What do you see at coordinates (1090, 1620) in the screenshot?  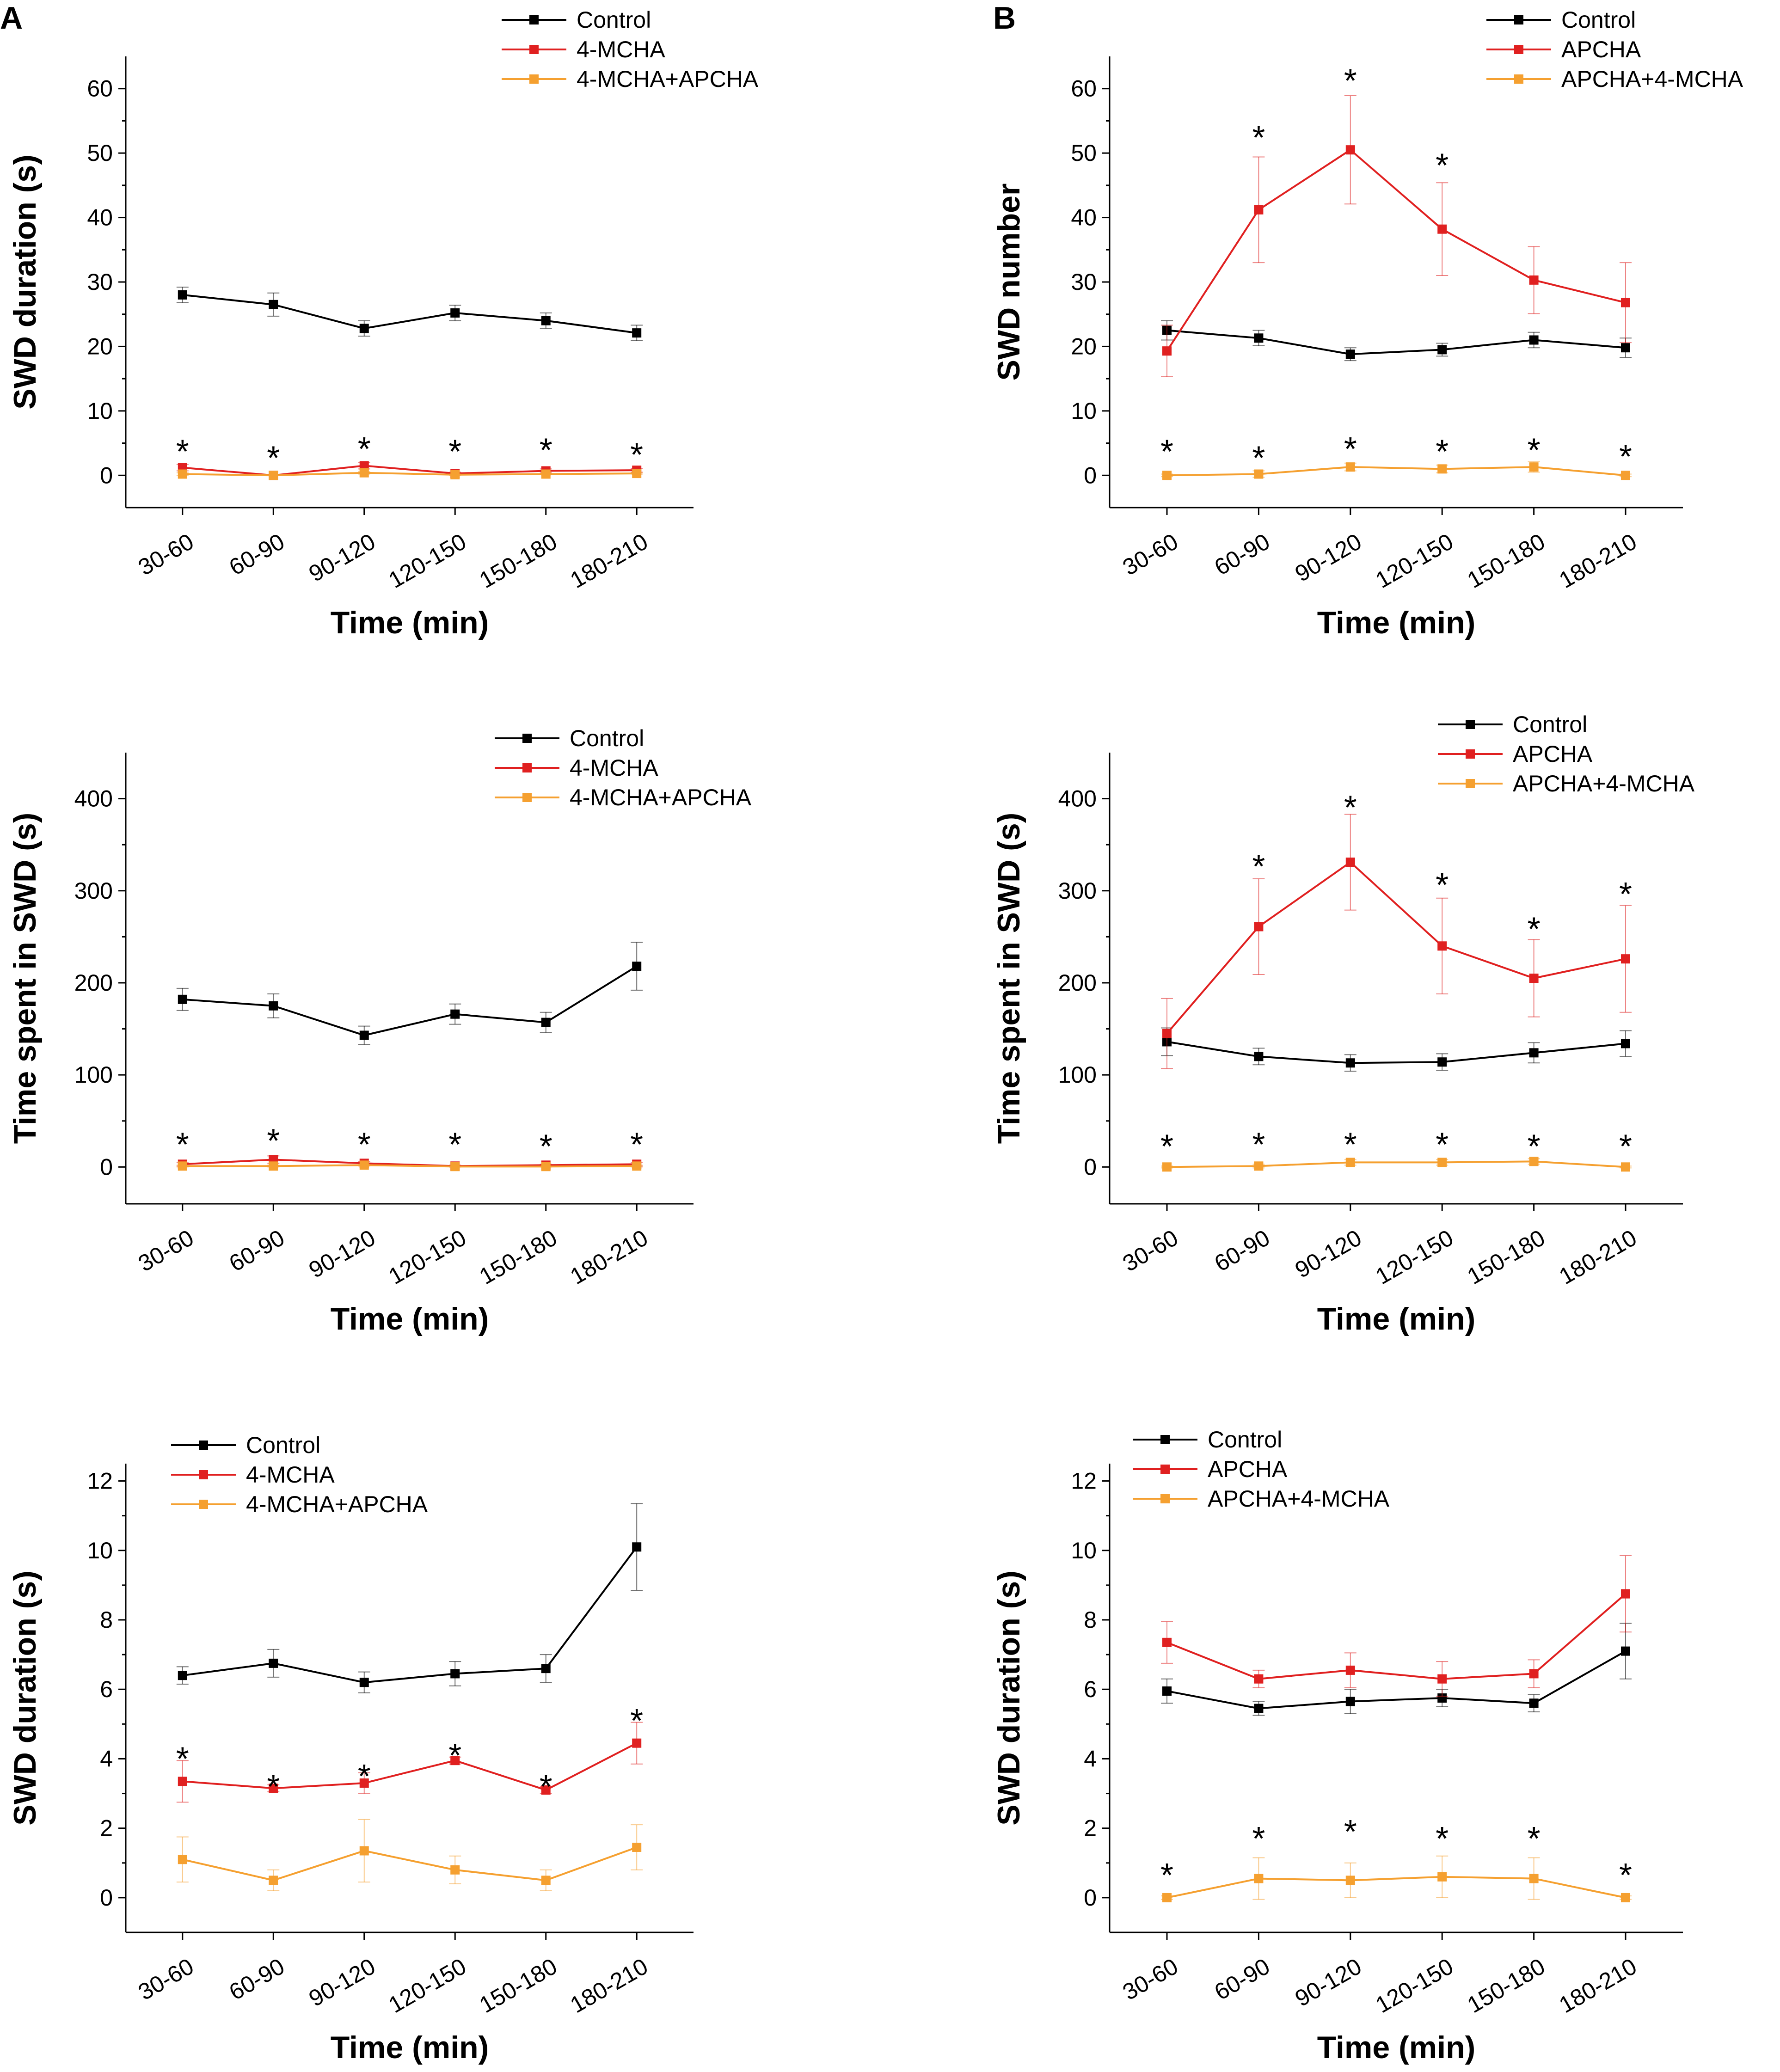 I see `y-tick-label: 8` at bounding box center [1090, 1620].